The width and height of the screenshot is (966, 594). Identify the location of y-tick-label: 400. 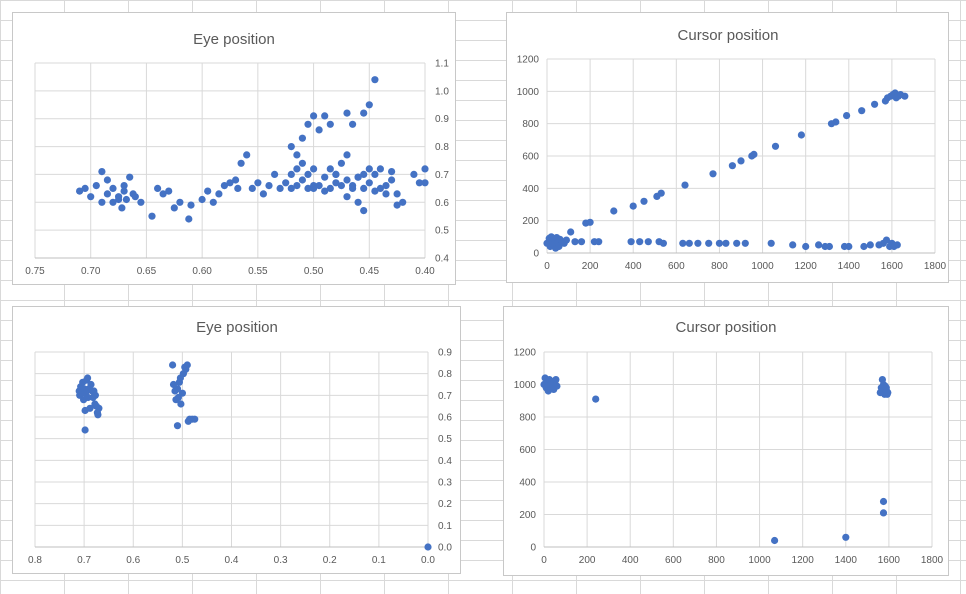
(527, 483).